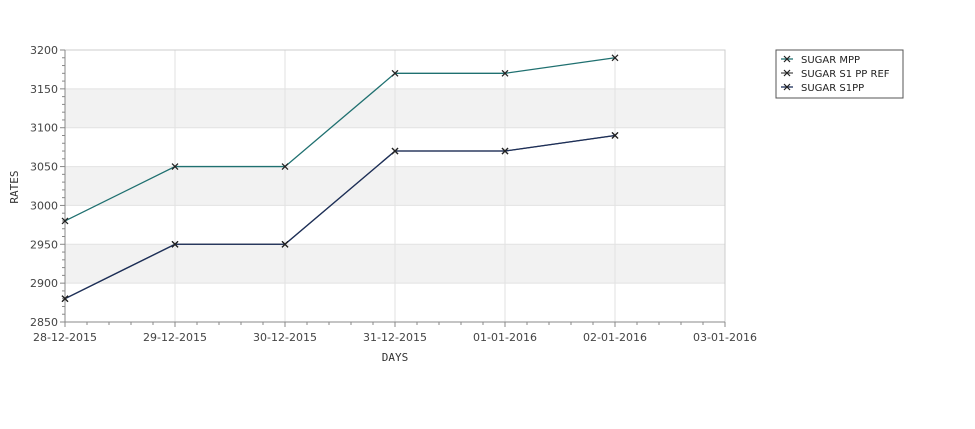 This screenshot has height=429, width=975. I want to click on y-axis-title: RATES, so click(14, 186).